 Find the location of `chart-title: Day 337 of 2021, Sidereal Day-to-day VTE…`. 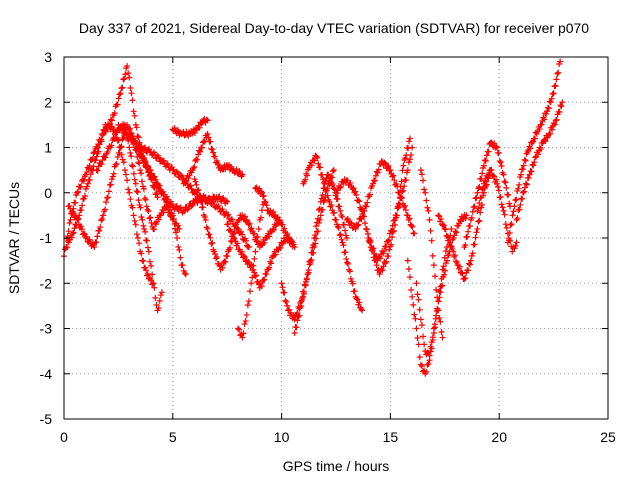

chart-title: Day 337 of 2021, Sidereal Day-to-day VTE… is located at coordinates (334, 28).